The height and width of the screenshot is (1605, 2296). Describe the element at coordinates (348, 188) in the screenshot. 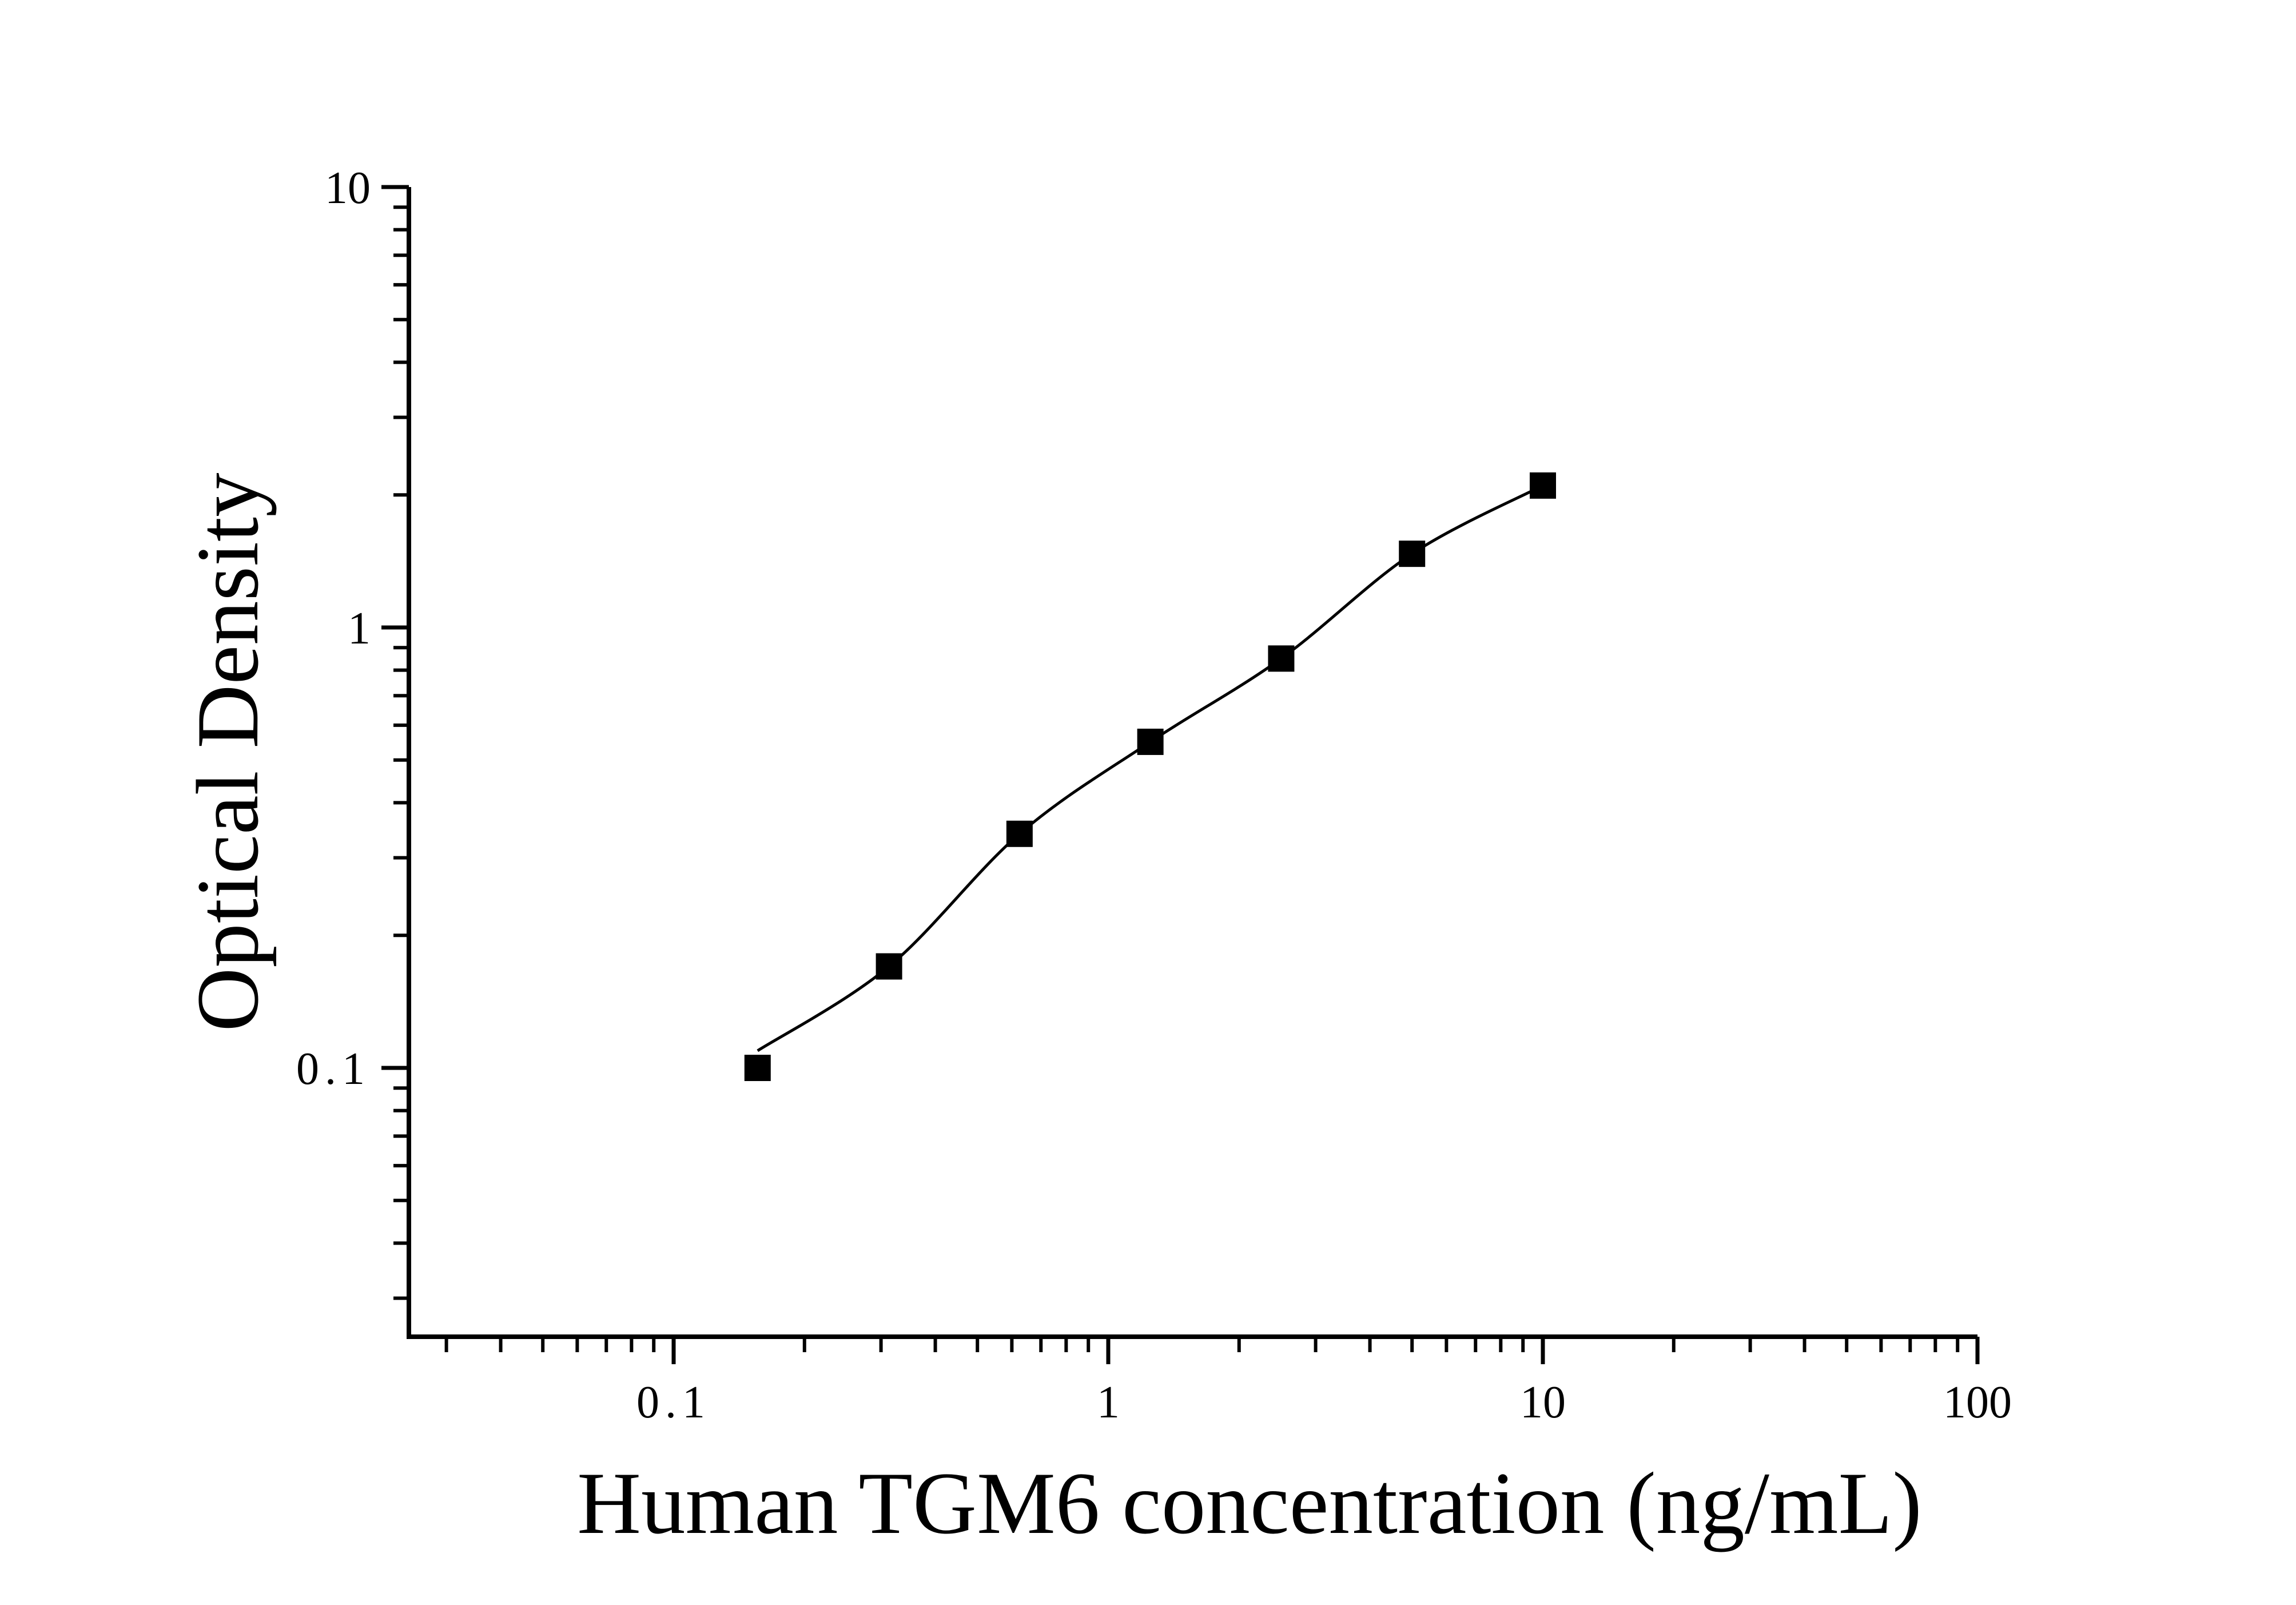

I see `y-tick-label: 10` at that location.